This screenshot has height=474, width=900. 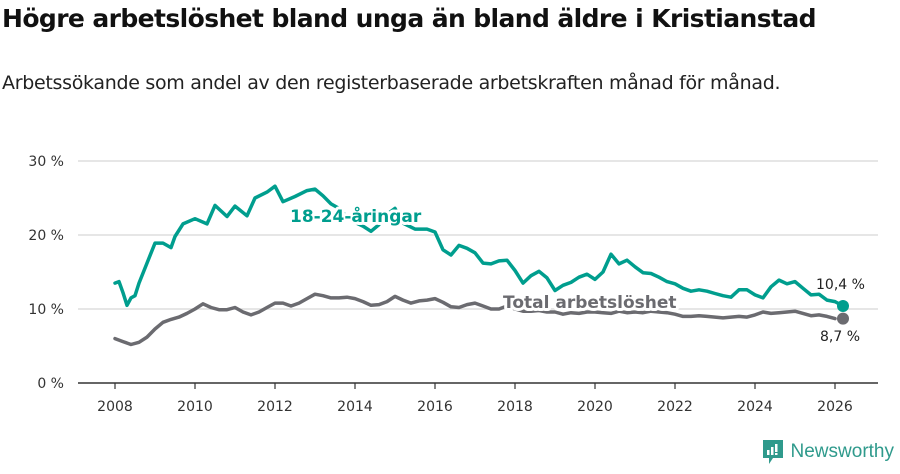 I want to click on series-line, so click(x=475, y=319).